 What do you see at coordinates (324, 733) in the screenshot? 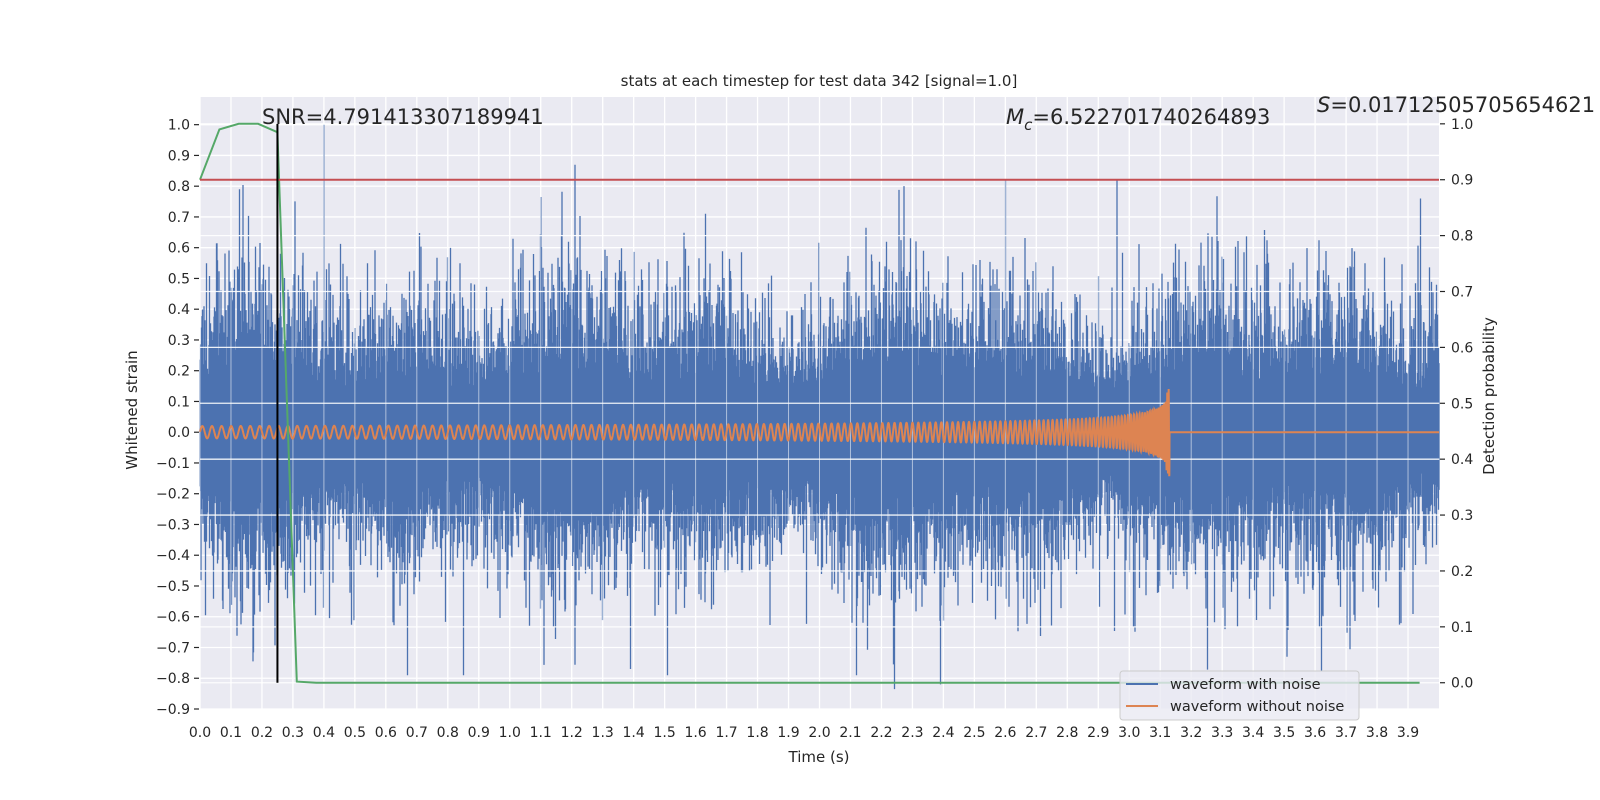
I see `x-tick-label: 0.4` at bounding box center [324, 733].